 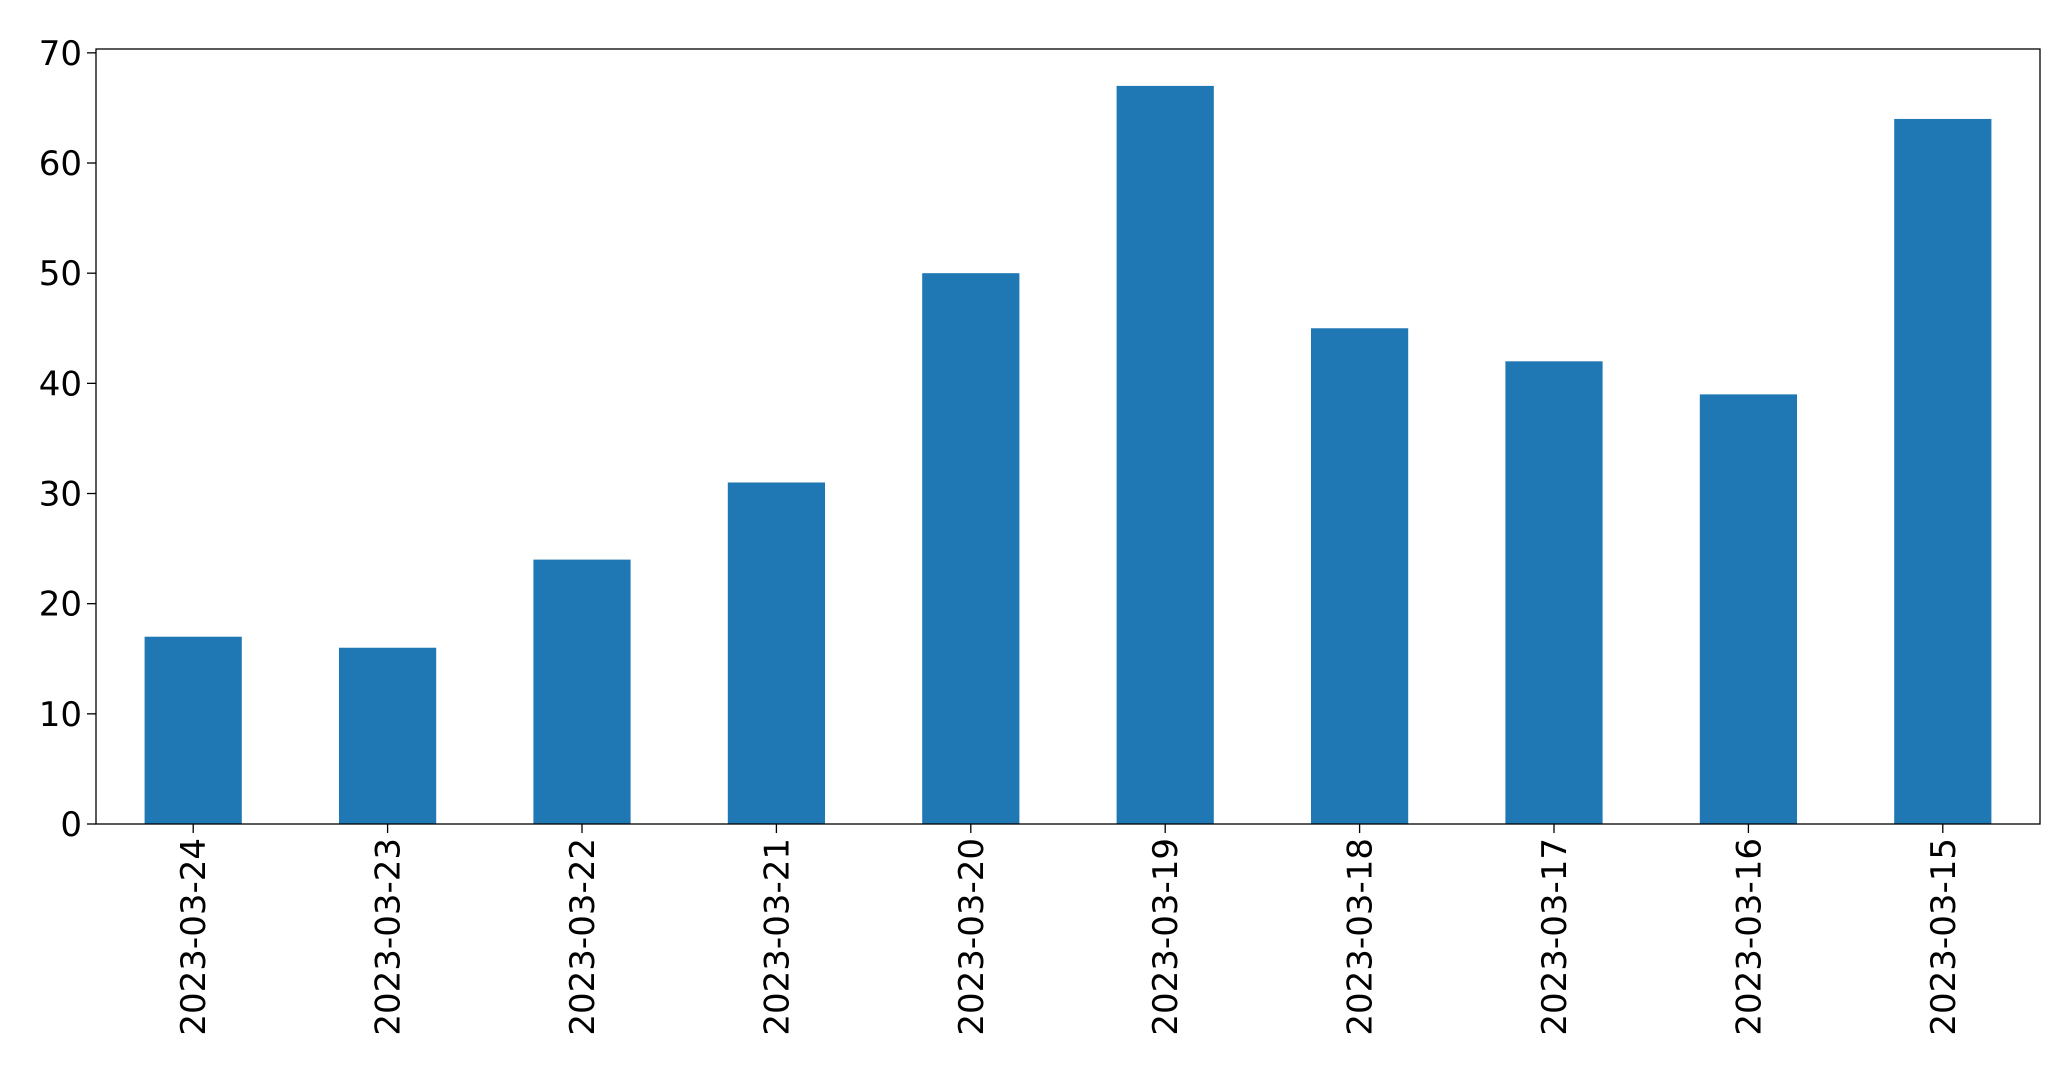 I want to click on x-tick-label: 2023-03-23, so click(x=389, y=937).